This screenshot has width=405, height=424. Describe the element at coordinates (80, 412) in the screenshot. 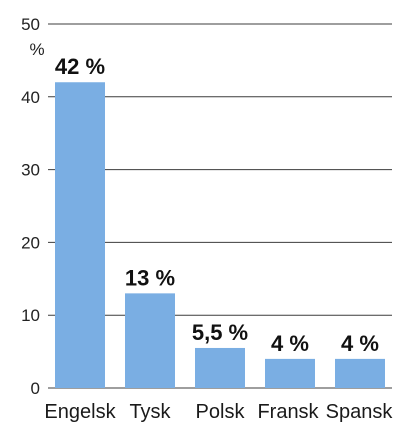

I see `x-tick-label: Engelsk` at that location.